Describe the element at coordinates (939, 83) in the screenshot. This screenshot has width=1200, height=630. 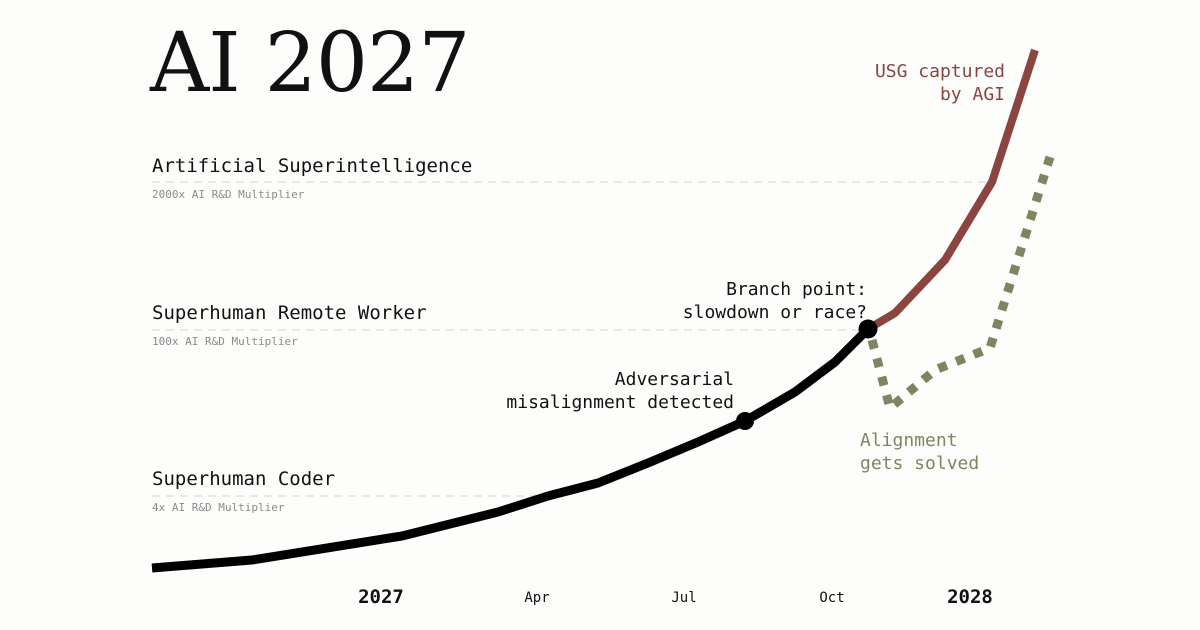
I see `race-annotation: USG captured by AGI` at that location.